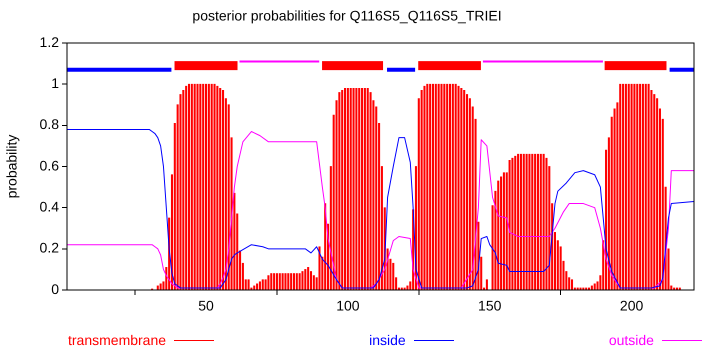 Image resolution: width=710 pixels, height=350 pixels. Describe the element at coordinates (490, 305) in the screenshot. I see `x-tick-label: 150` at that location.